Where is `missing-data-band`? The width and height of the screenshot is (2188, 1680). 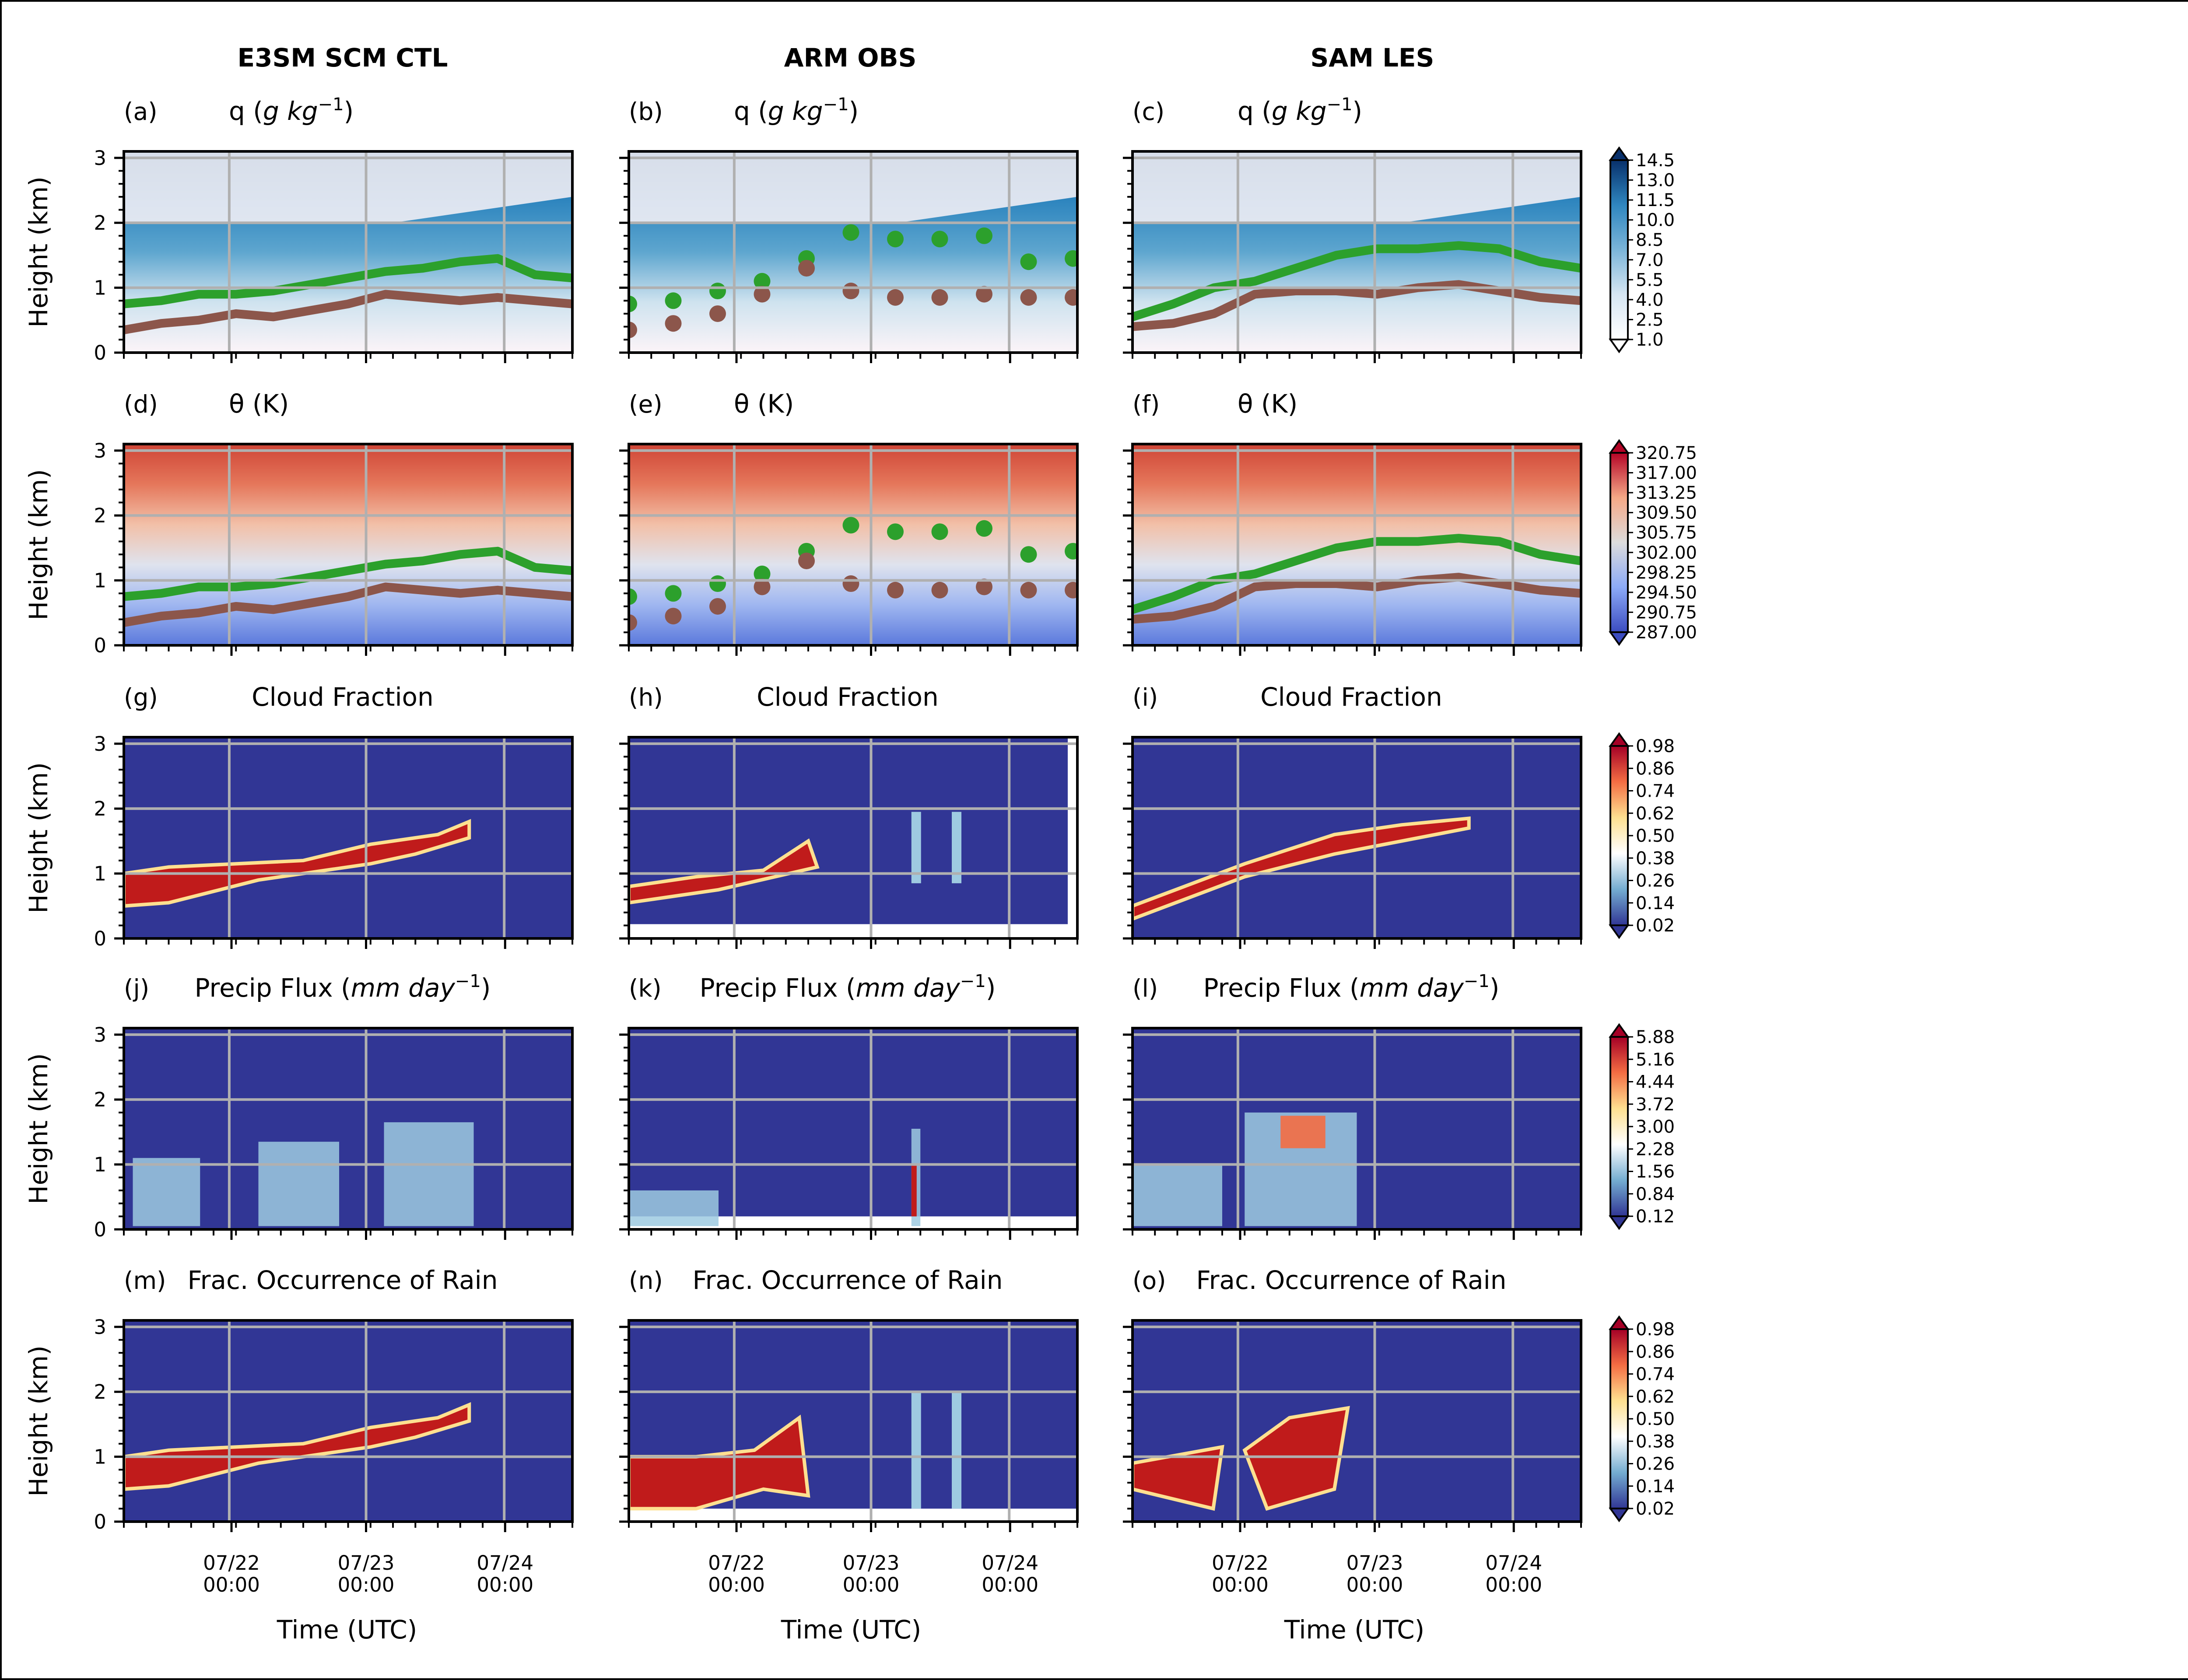
missing-data-band is located at coordinates (853, 931).